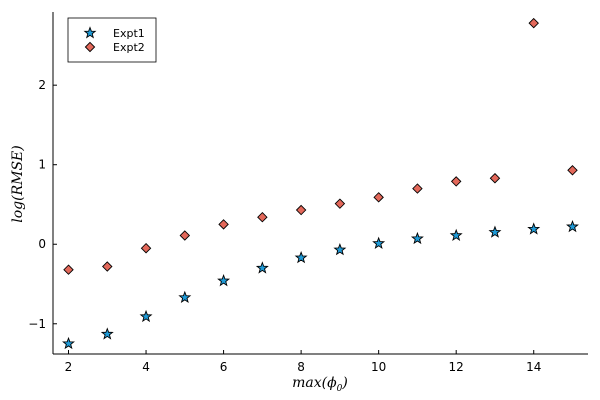 This screenshot has width=600, height=400. What do you see at coordinates (69, 367) in the screenshot?
I see `x-tick-label: 2` at bounding box center [69, 367].